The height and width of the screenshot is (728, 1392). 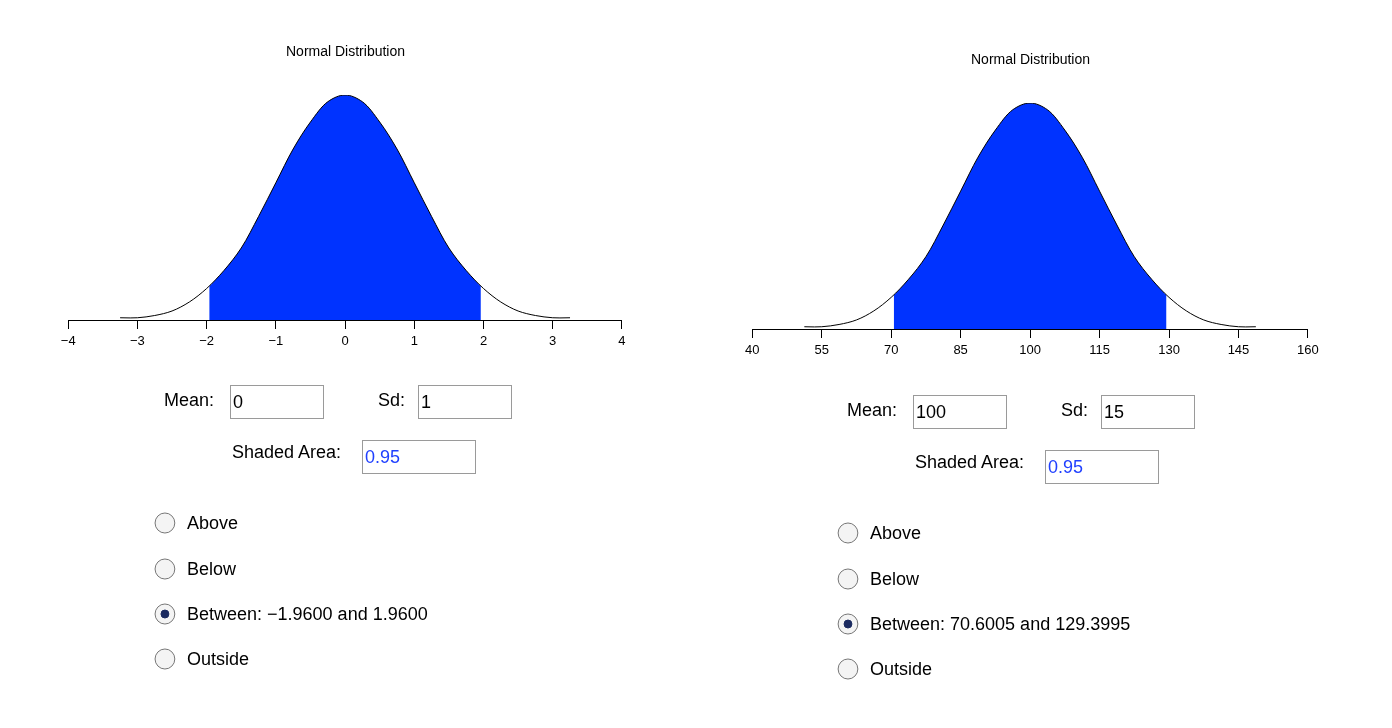 What do you see at coordinates (553, 340) in the screenshot?
I see `x-tick-label: 3` at bounding box center [553, 340].